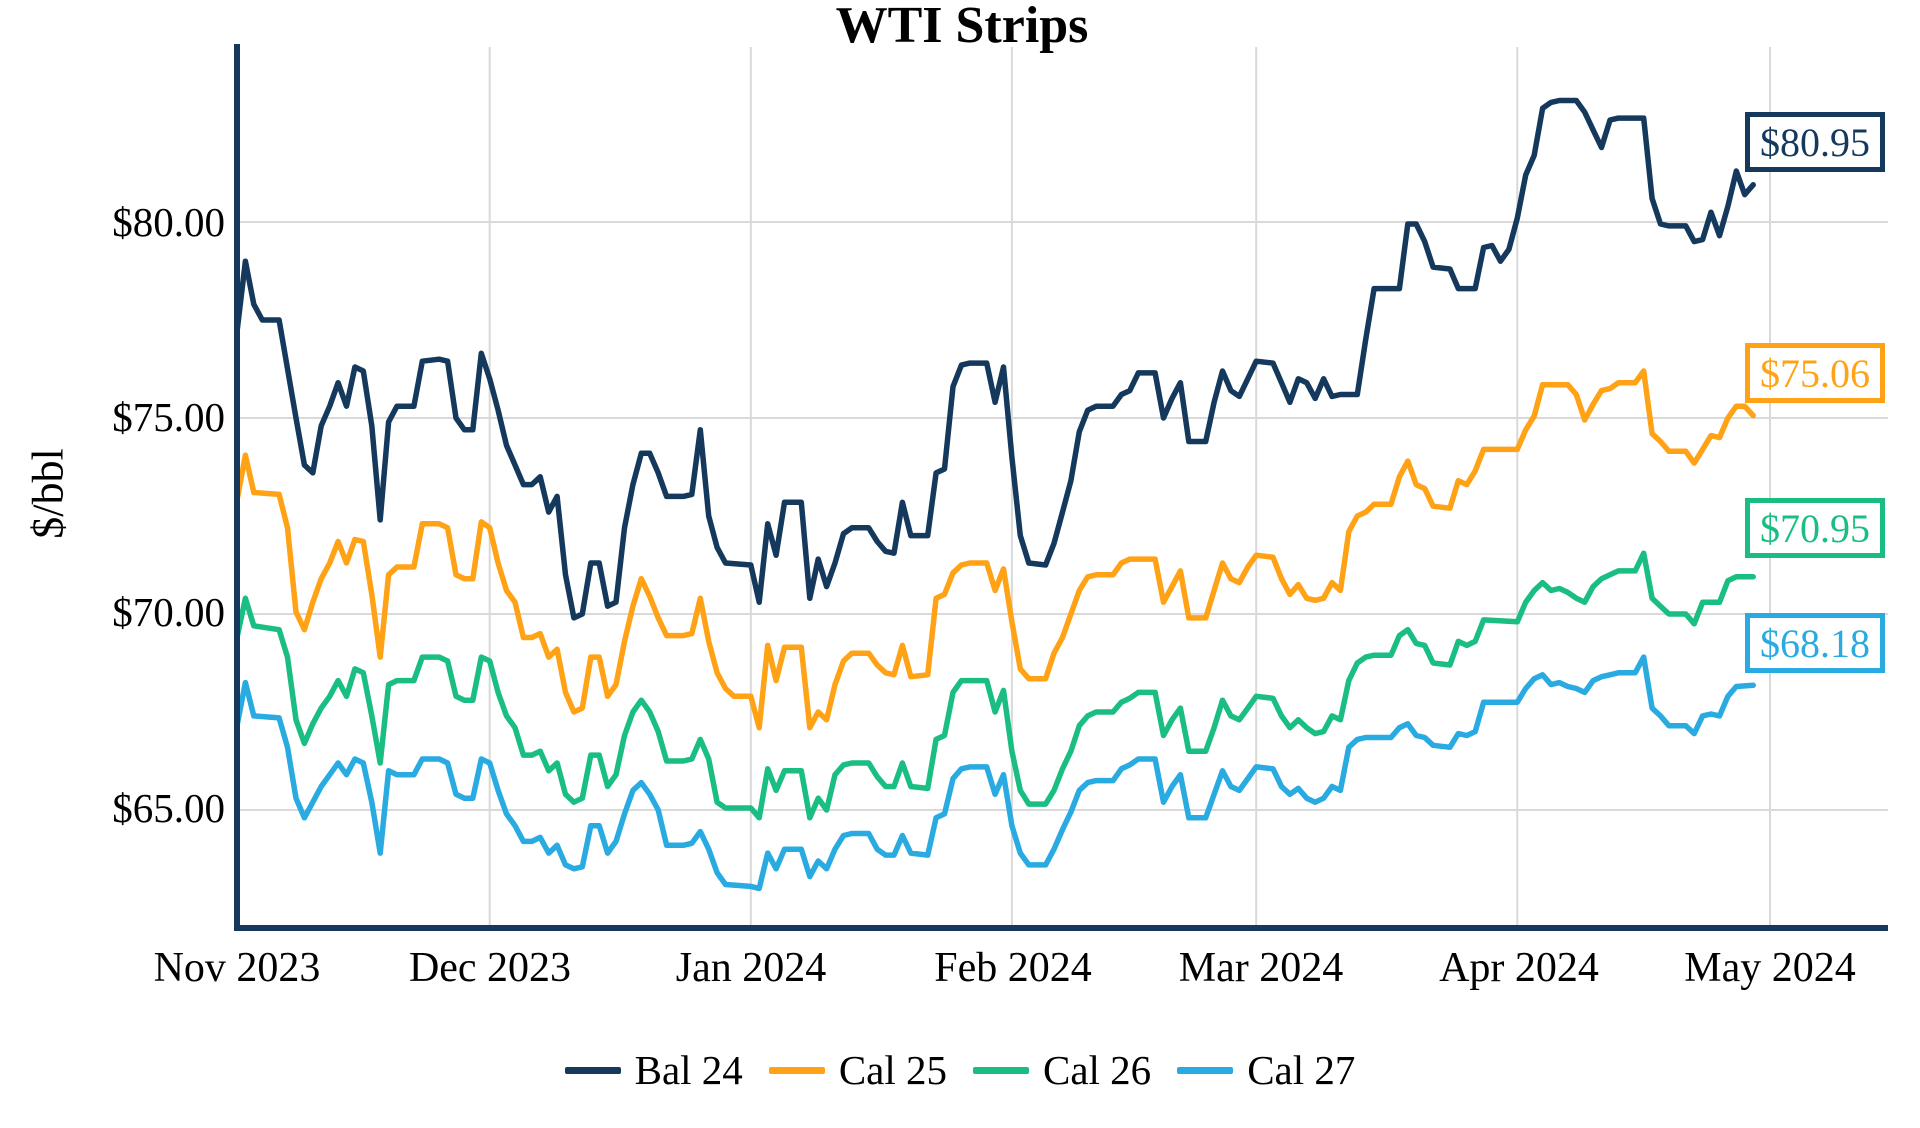  I want to click on legend-swatch-cal27, so click(1205, 1070).